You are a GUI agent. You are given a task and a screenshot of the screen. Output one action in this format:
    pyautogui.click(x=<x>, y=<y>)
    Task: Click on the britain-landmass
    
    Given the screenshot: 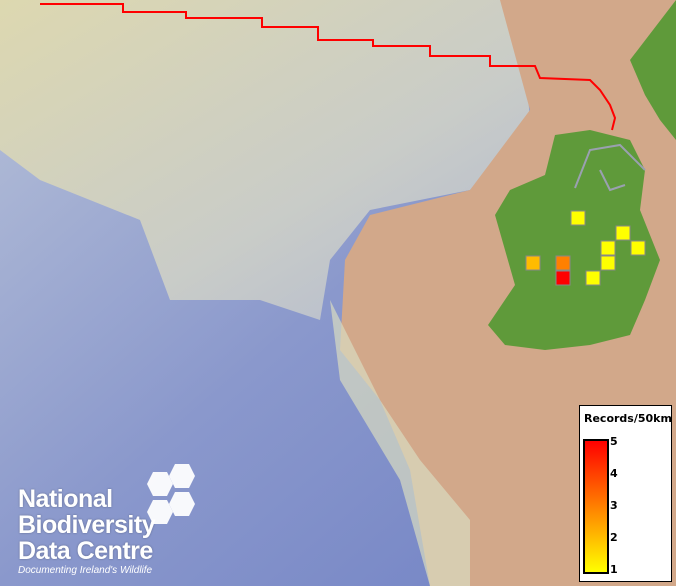 What is the action you would take?
    pyautogui.click(x=653, y=70)
    